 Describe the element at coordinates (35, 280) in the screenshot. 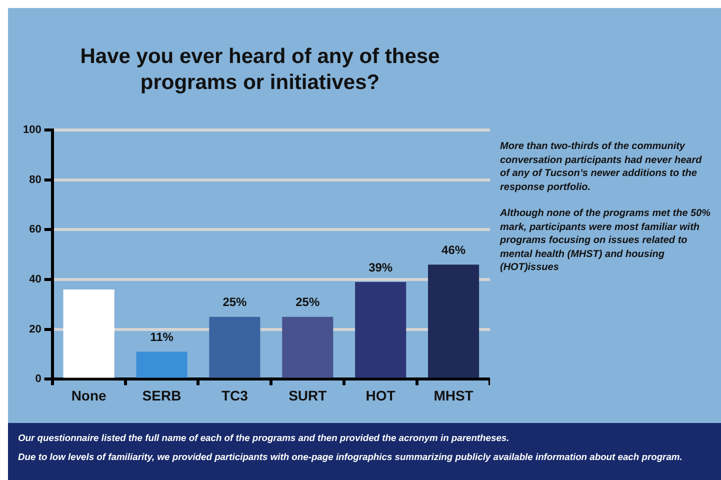

I see `y-tick-label: 40` at that location.